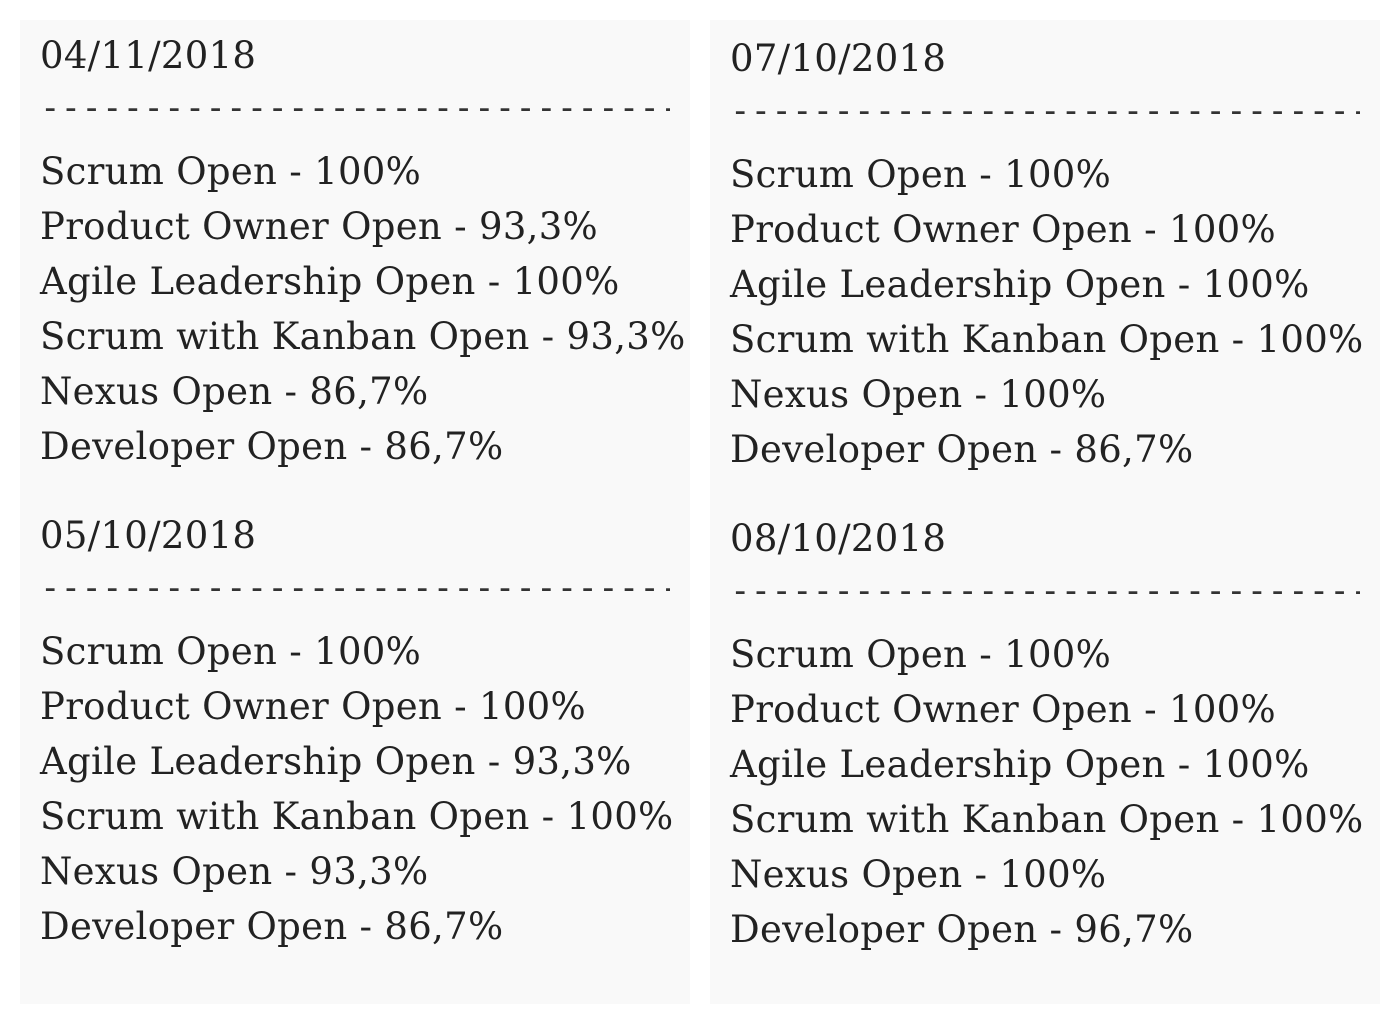 The image size is (1400, 1024). I want to click on result-item: Agile Leadership Open - 93,3%, so click(336, 761).